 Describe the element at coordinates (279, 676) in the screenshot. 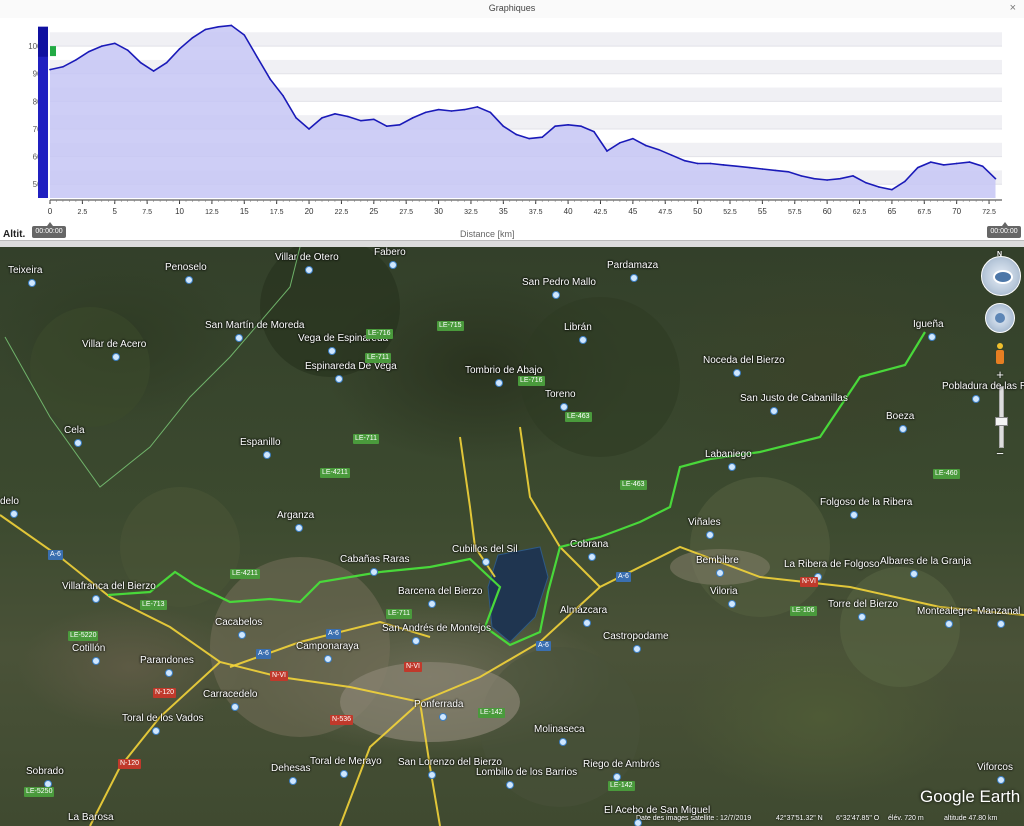

I see `road-shield: N-VI` at that location.